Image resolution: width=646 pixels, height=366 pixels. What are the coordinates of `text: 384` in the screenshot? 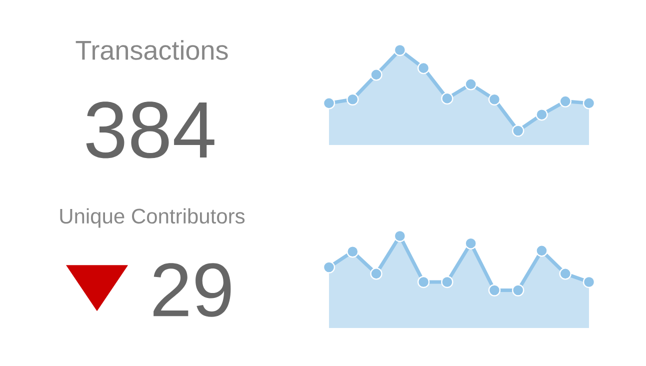 It's located at (150, 130).